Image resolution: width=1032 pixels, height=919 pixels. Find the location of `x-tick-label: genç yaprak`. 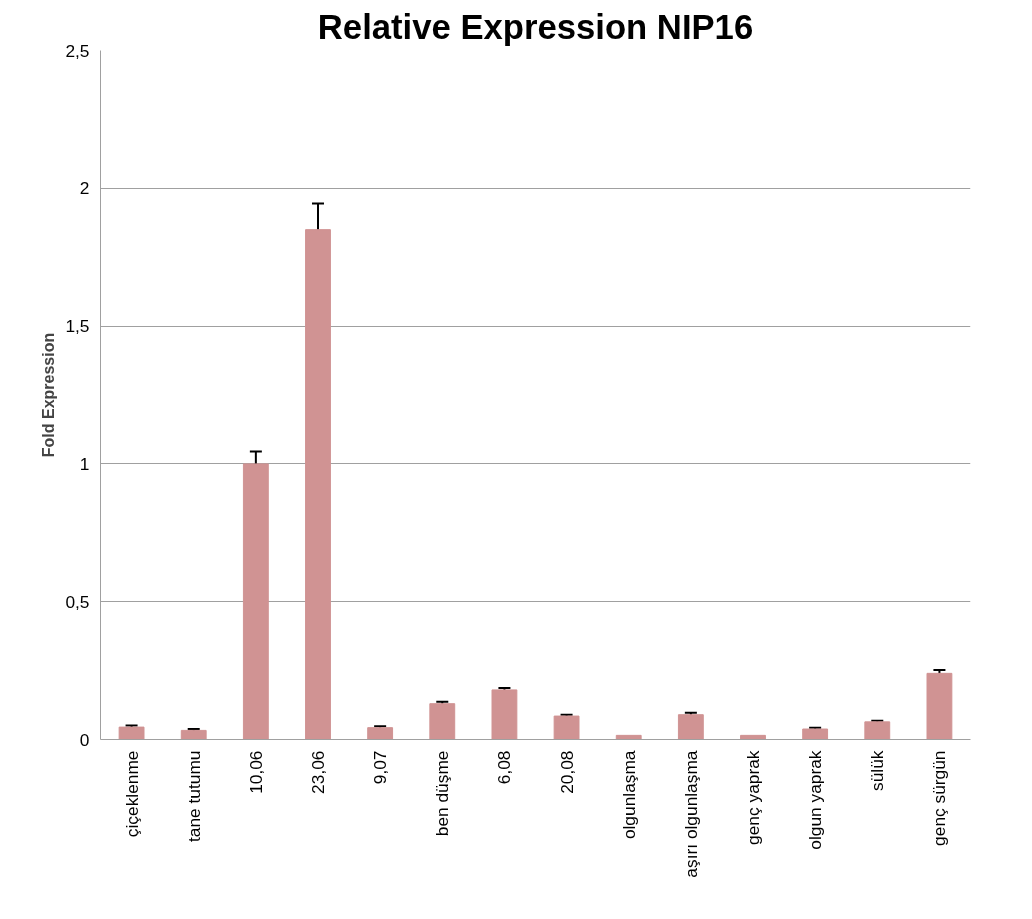

x-tick-label: genç yaprak is located at coordinates (753, 797).